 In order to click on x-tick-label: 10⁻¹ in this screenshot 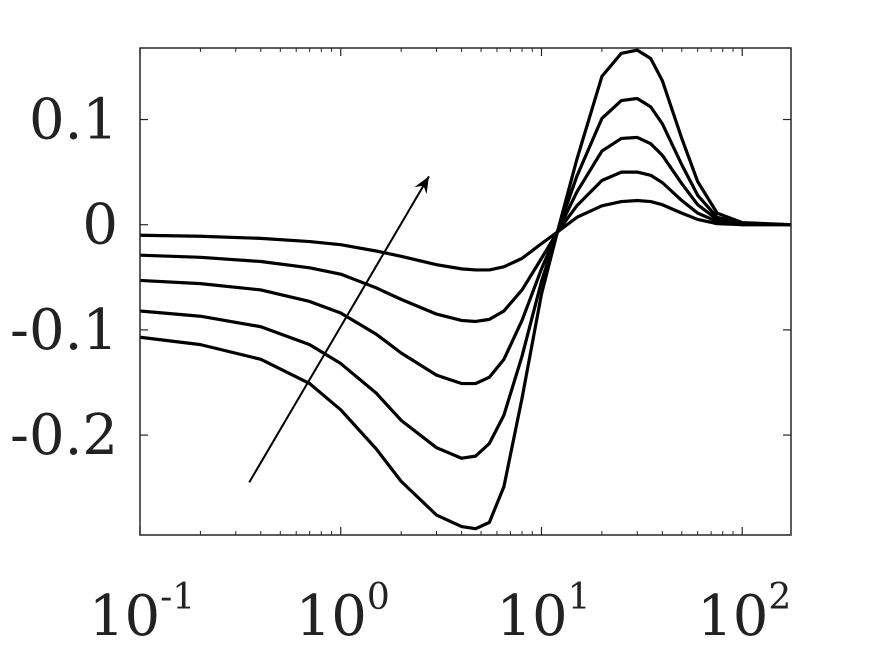, I will do `click(142, 613)`.